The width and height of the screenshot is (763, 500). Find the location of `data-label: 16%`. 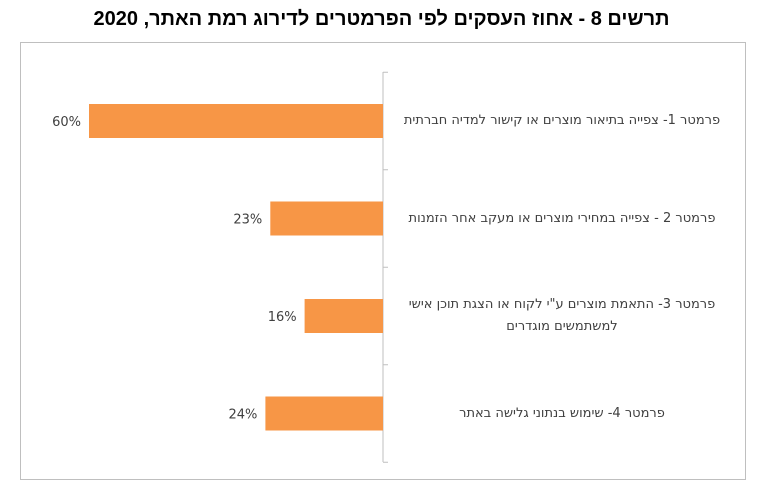

data-label: 16% is located at coordinates (282, 317).